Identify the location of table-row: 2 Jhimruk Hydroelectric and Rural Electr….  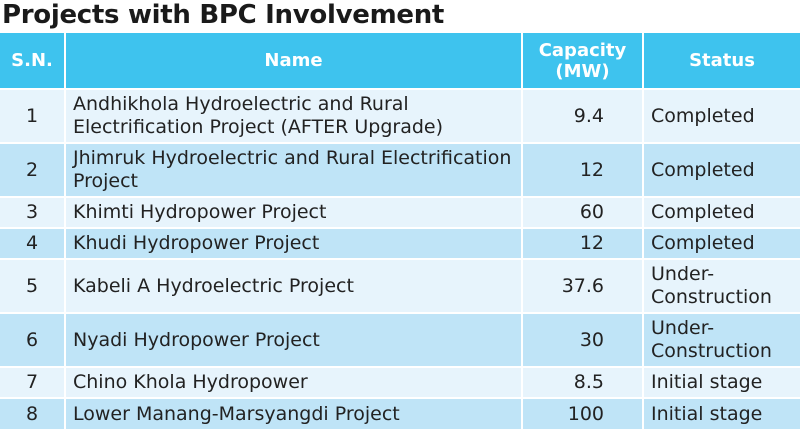
(400, 169).